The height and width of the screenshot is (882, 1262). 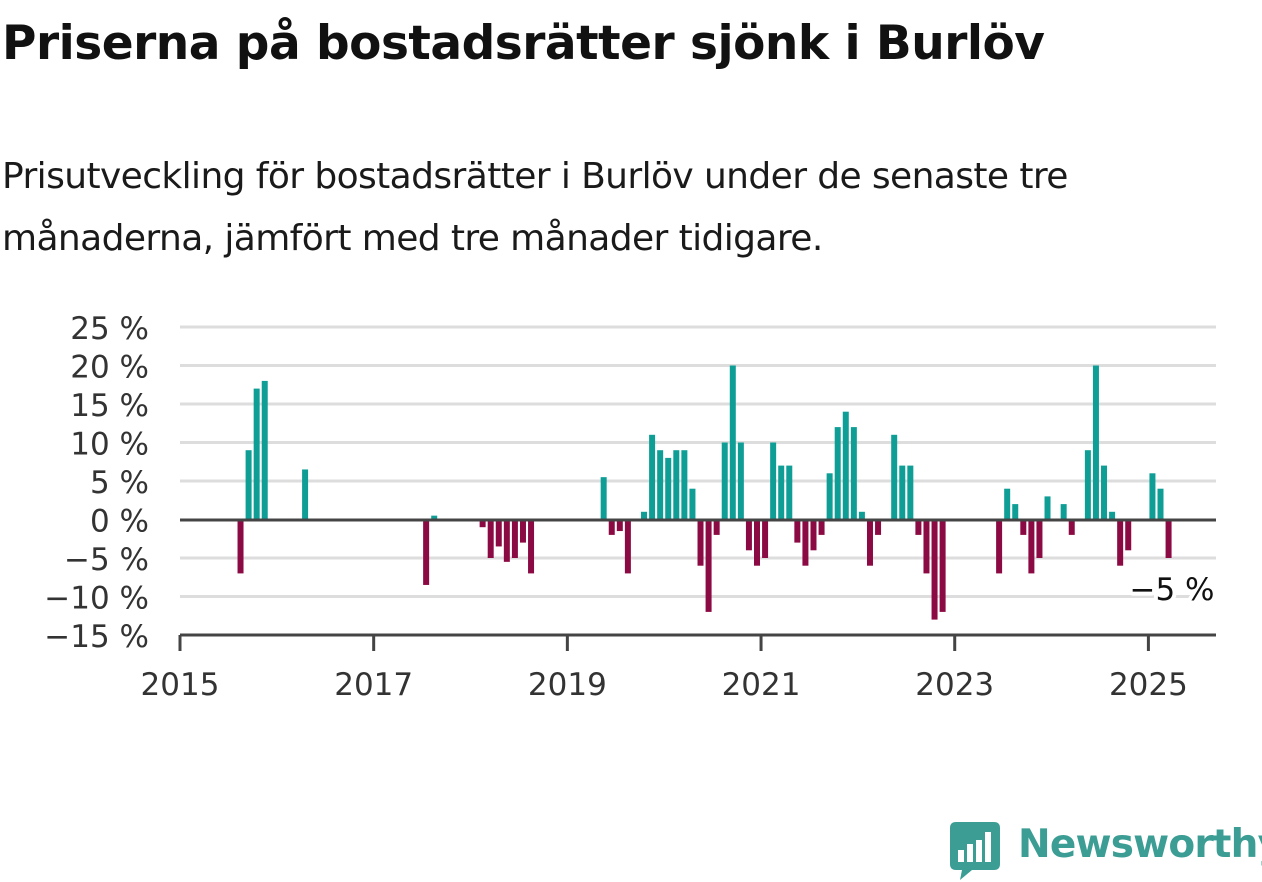 I want to click on x-tick-label: 2021, so click(x=761, y=685).